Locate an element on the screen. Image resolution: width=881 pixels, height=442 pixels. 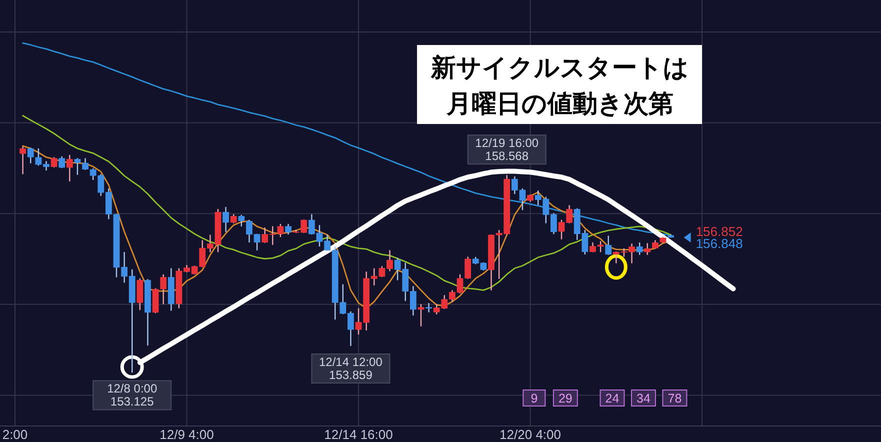
x-tick-label: 12/14 16:00 is located at coordinates (358, 434).